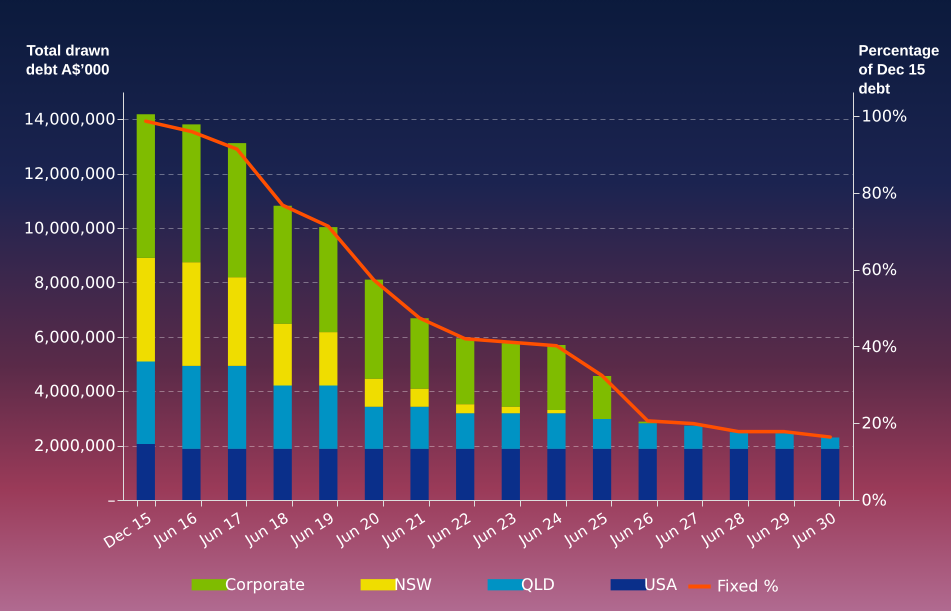 The height and width of the screenshot is (611, 951). What do you see at coordinates (75, 446) in the screenshot?
I see `y-tick-label: 2,000,000` at bounding box center [75, 446].